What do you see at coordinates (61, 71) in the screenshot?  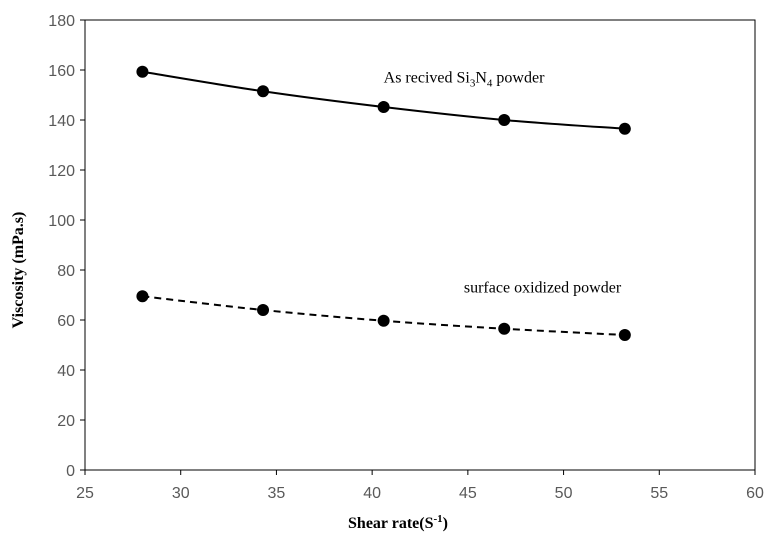 I see `y-tick-label: 160` at bounding box center [61, 71].